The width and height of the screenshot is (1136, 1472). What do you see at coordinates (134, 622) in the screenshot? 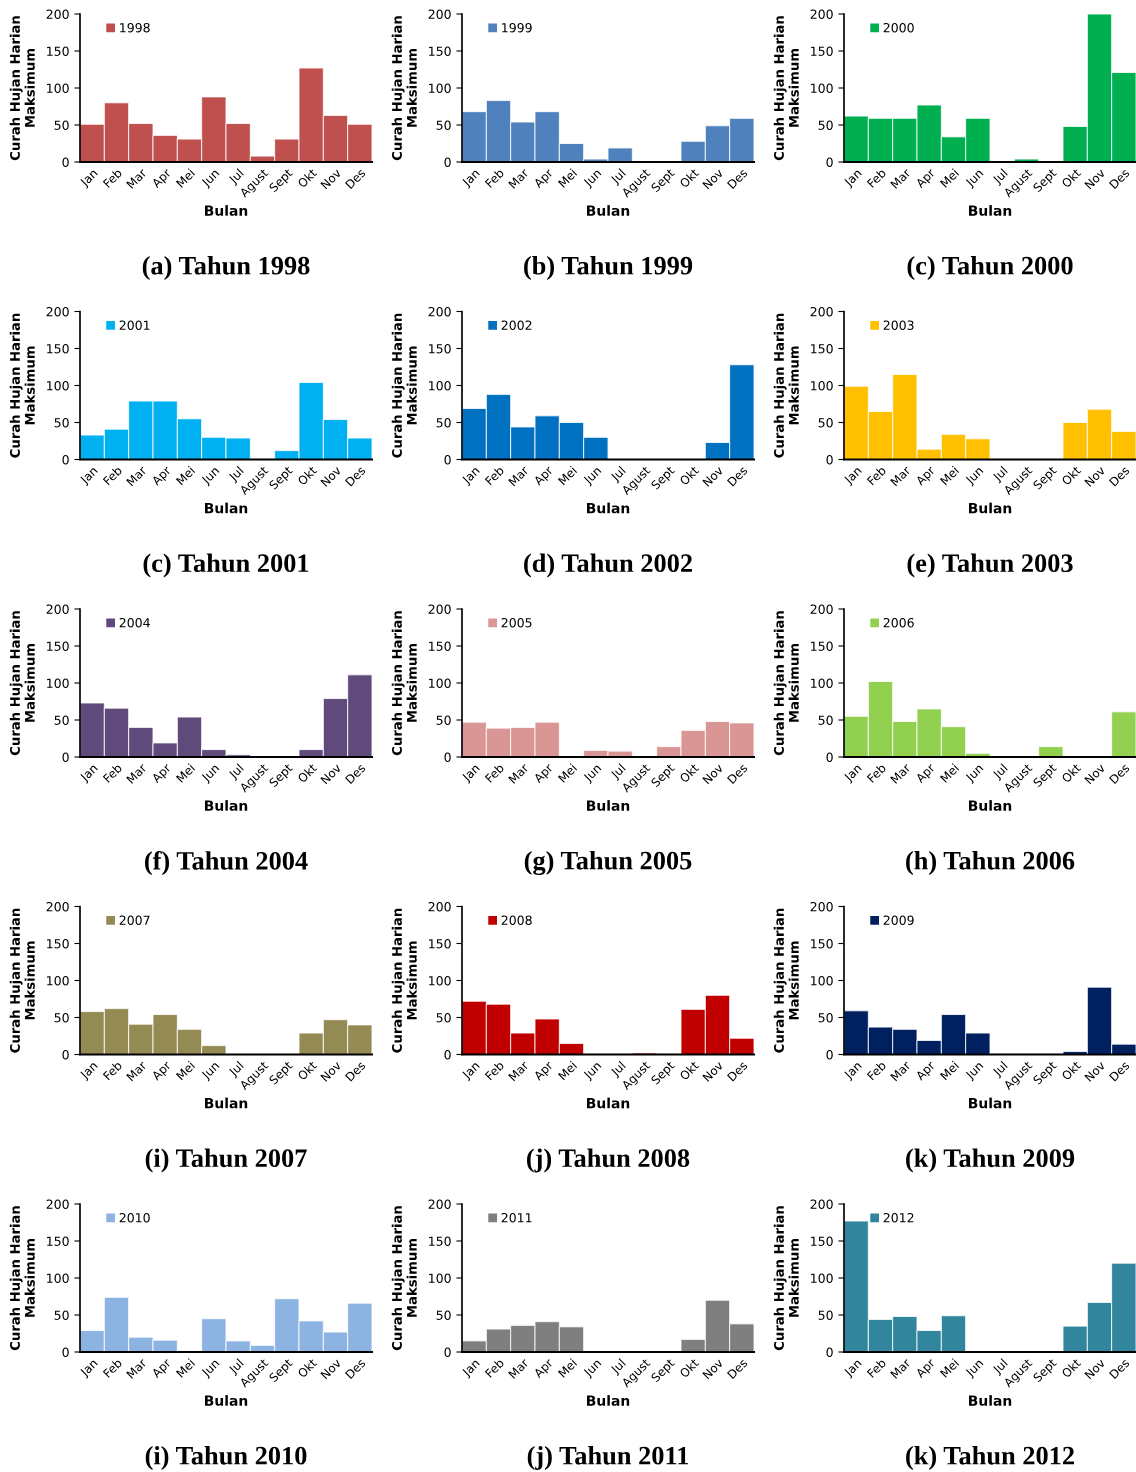
I see `legend-label: 2004` at bounding box center [134, 622].